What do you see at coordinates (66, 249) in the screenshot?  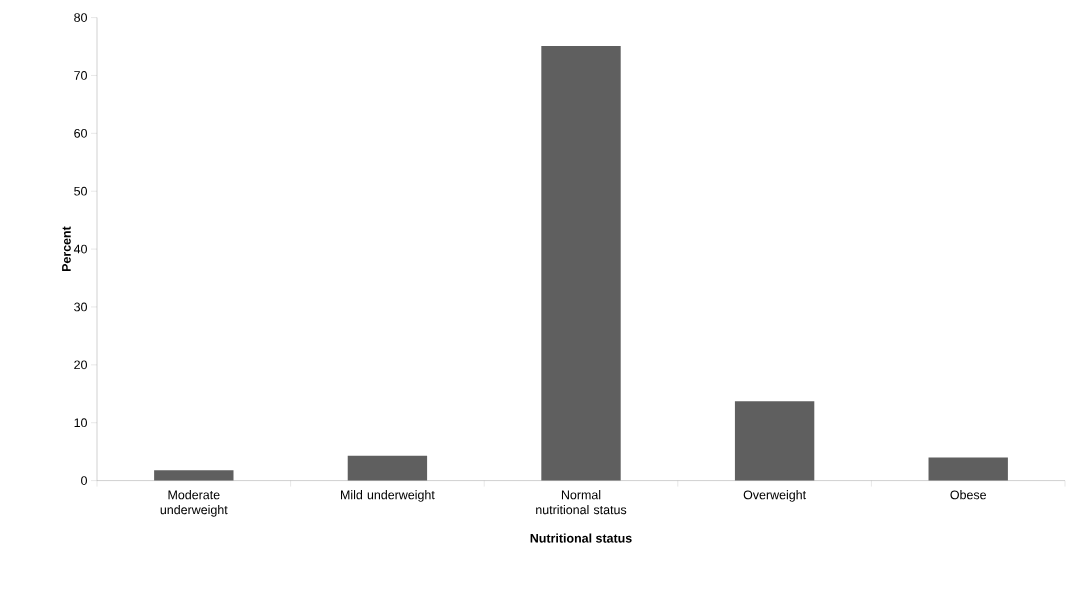 I see `y-axis-title: Percent` at bounding box center [66, 249].